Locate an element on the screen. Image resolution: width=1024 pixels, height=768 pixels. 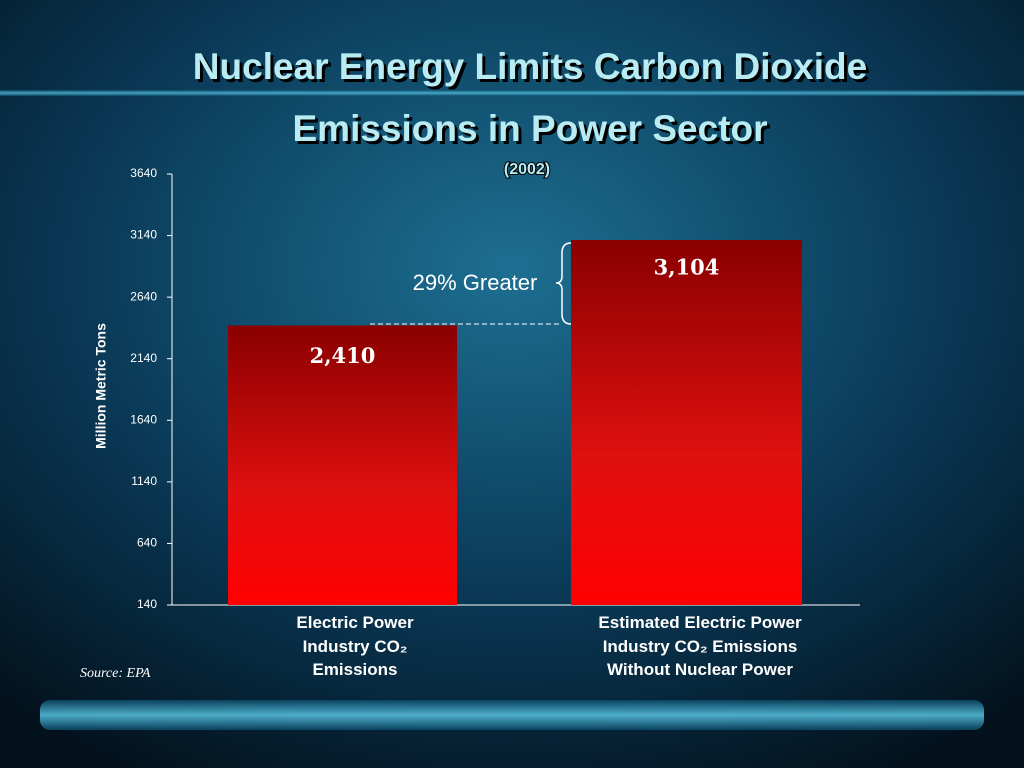
source: Source: EPA is located at coordinates (115, 673).